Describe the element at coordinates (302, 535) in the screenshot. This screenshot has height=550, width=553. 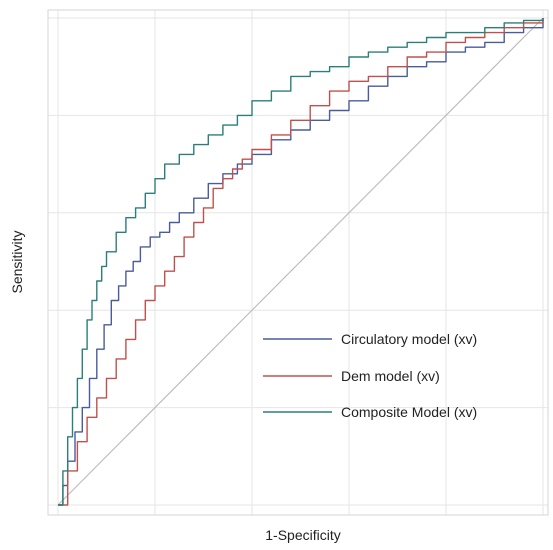
I see `x-axis-label: 1-Specificity` at that location.